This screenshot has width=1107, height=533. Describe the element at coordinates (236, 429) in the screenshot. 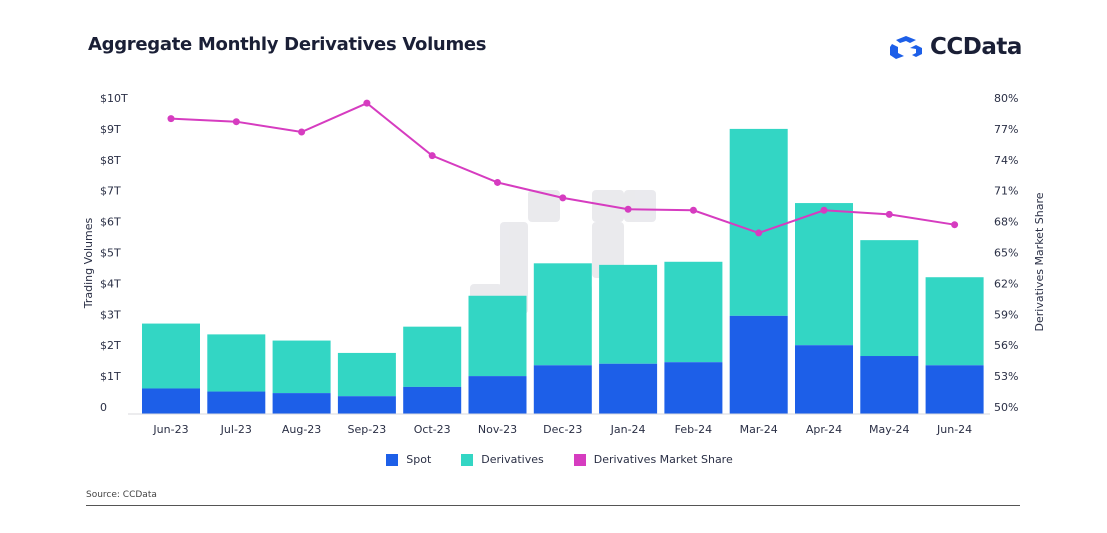

I see `x-tick-label: Jul-23` at that location.